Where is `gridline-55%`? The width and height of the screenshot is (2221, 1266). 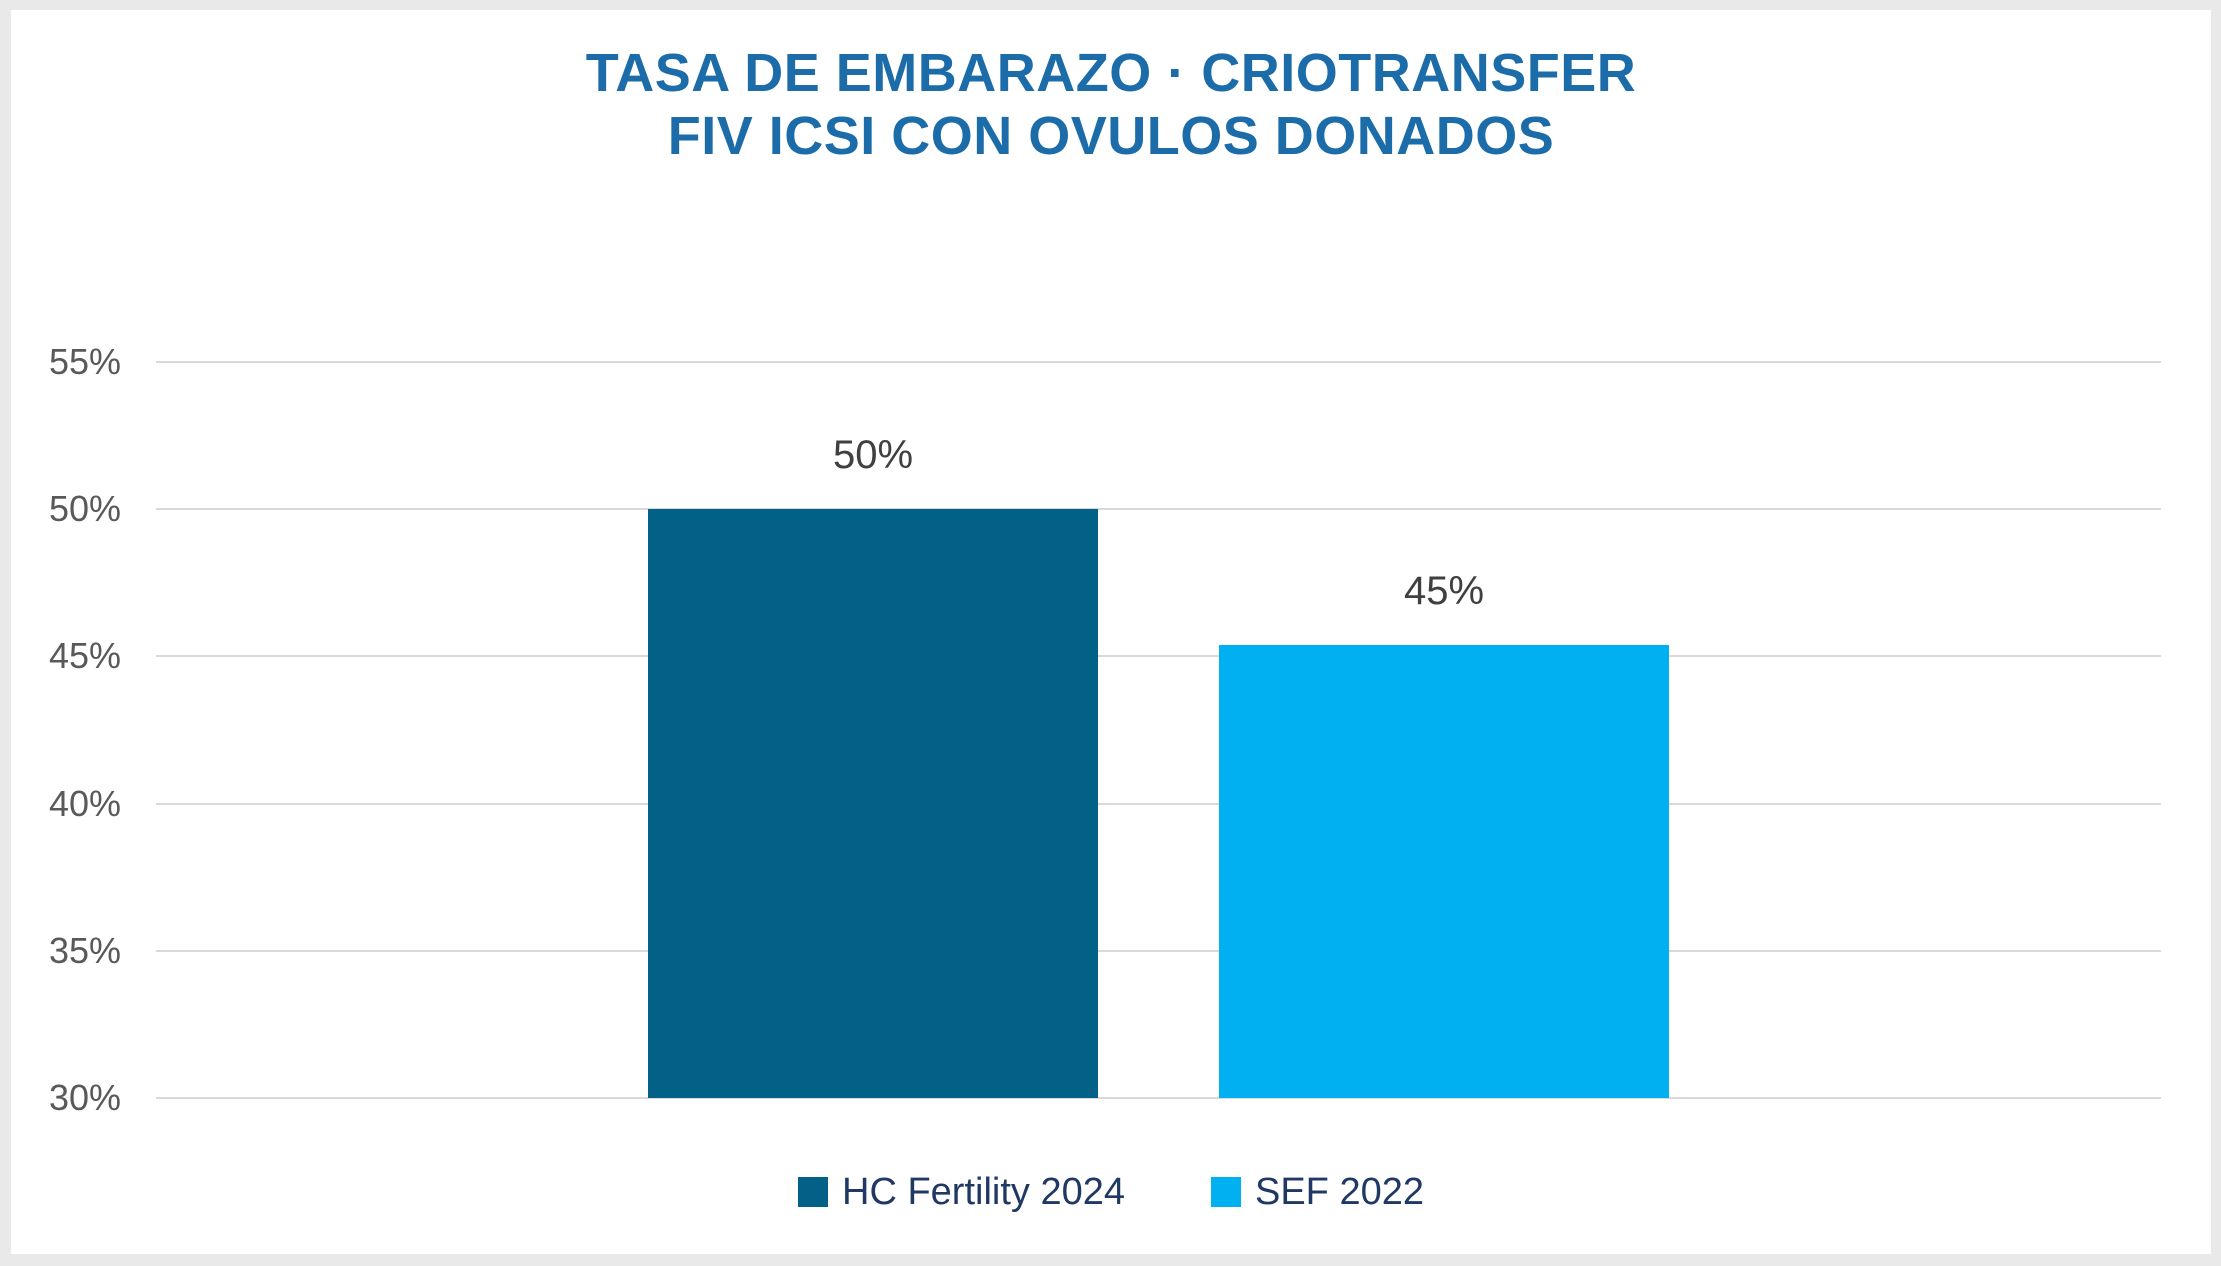
gridline-55% is located at coordinates (1158, 362).